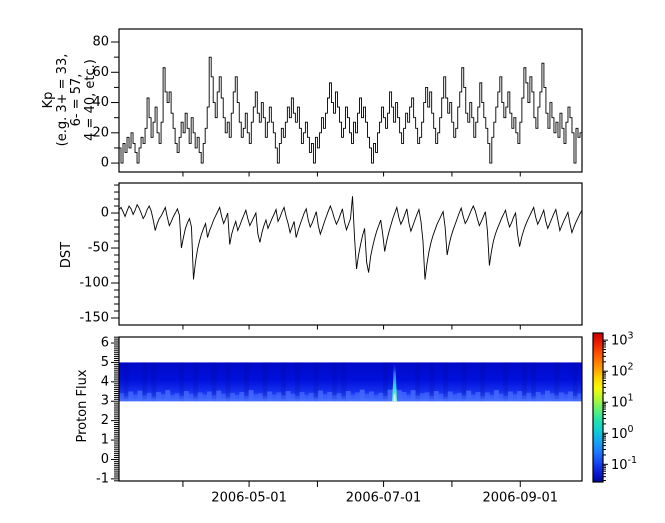  What do you see at coordinates (394, 383) in the screenshot?
I see `proton-event-spike` at bounding box center [394, 383].